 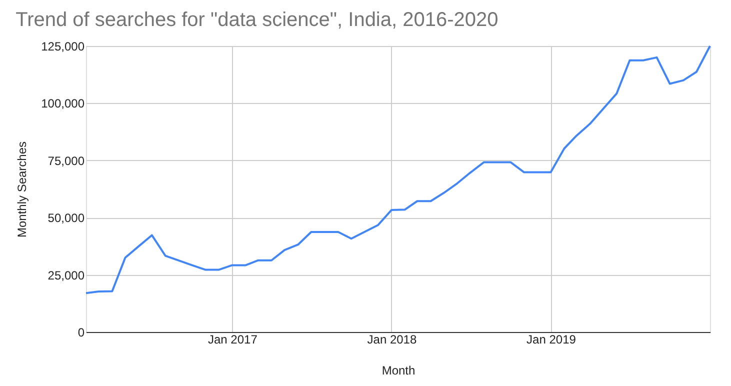 I want to click on chart-title: Trend of searches for "data science", India, 2016-2020, so click(x=257, y=20).